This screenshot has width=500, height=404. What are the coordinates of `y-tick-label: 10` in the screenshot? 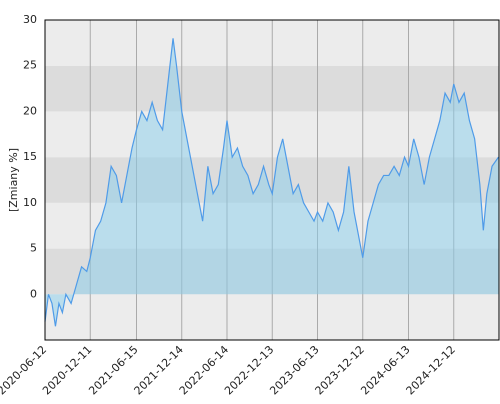 It's located at (30, 202).